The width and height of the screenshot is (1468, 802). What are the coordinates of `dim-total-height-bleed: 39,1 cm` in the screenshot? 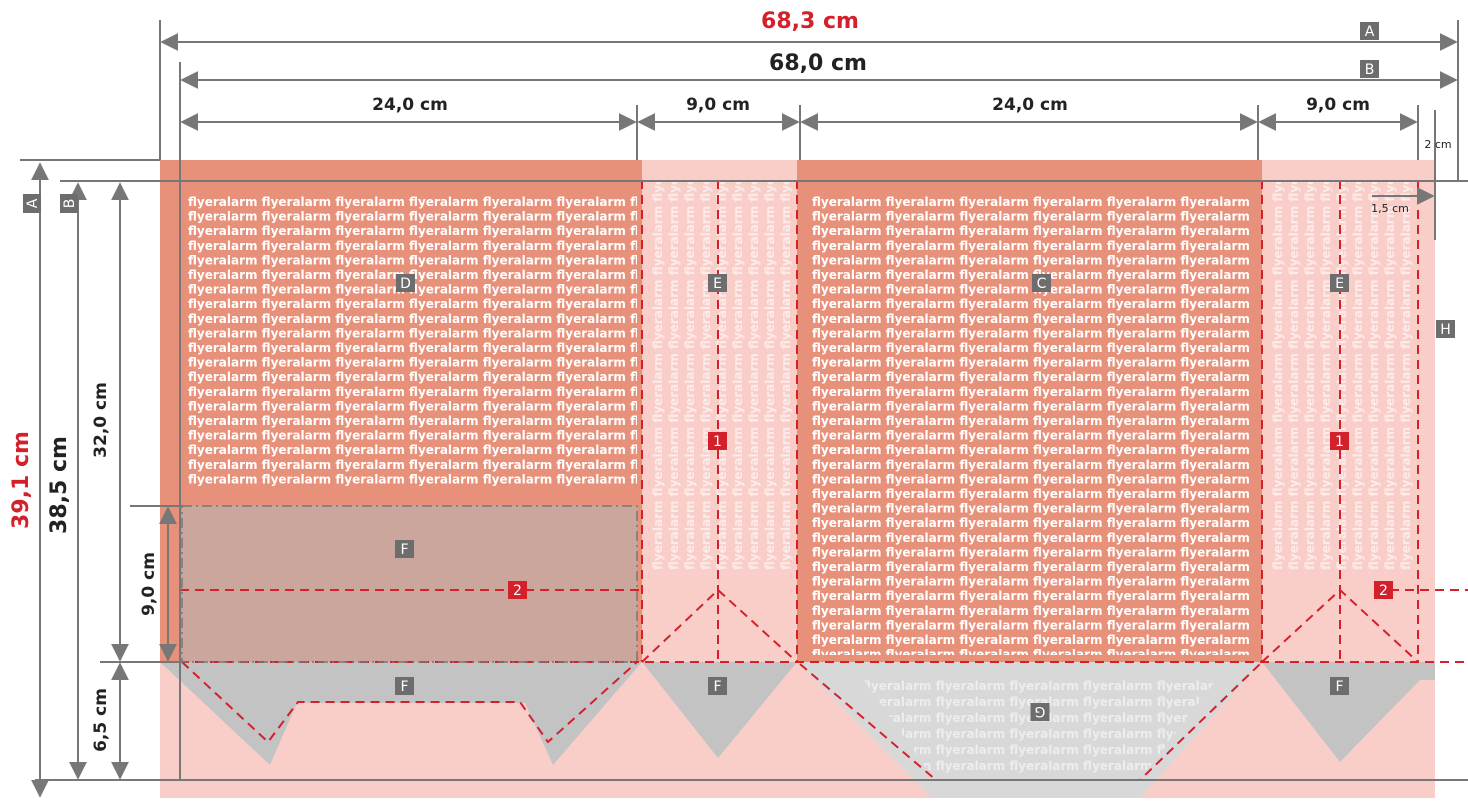 It's located at (21, 480).